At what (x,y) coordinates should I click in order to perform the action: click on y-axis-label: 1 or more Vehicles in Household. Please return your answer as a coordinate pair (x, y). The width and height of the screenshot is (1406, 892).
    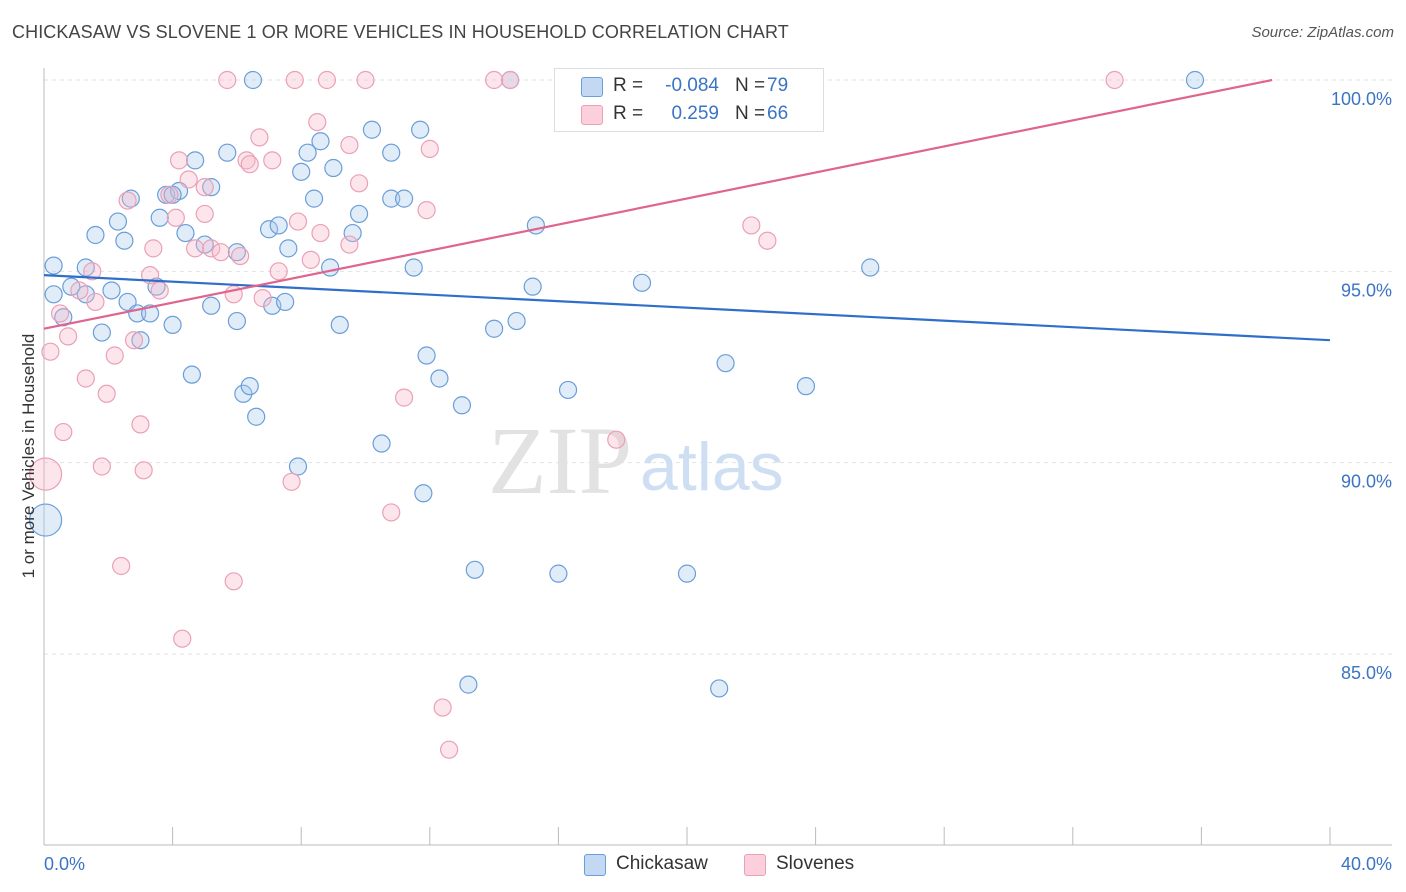
    Looking at the image, I should click on (28, 456).